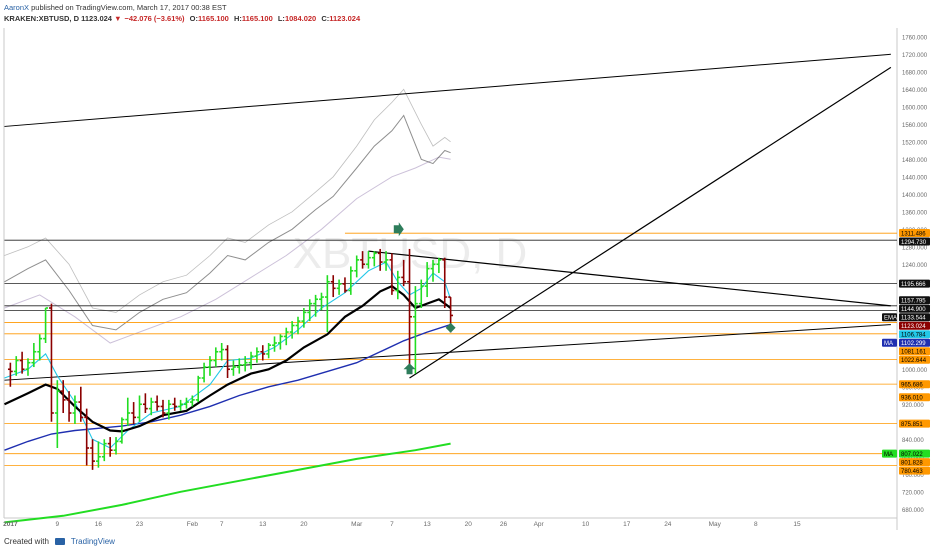  What do you see at coordinates (915, 266) in the screenshot?
I see `price-tick-label: 1240.000` at bounding box center [915, 266].